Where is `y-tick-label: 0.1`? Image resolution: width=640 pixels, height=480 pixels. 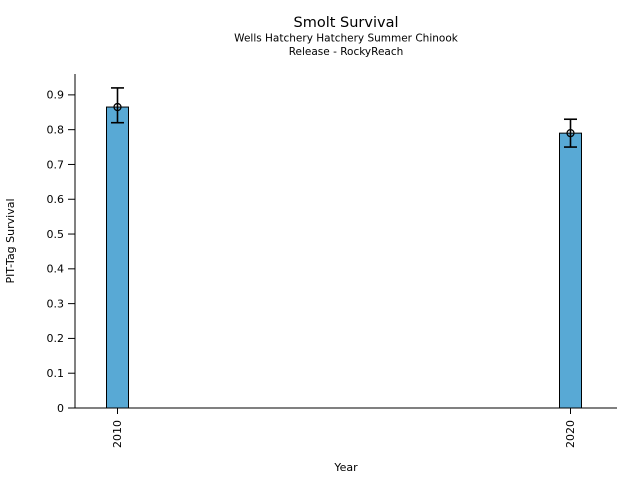 y-tick-label: 0.1 is located at coordinates (56, 373).